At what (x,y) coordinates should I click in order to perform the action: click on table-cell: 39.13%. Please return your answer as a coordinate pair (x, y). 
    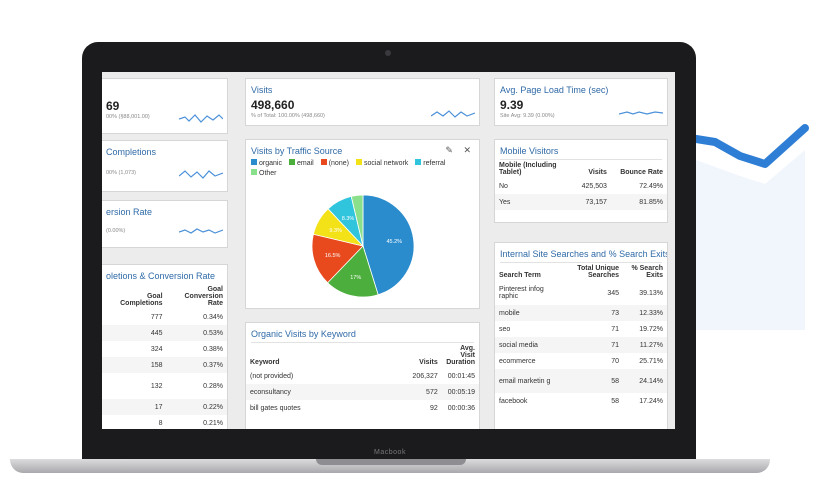
    Looking at the image, I should click on (651, 293).